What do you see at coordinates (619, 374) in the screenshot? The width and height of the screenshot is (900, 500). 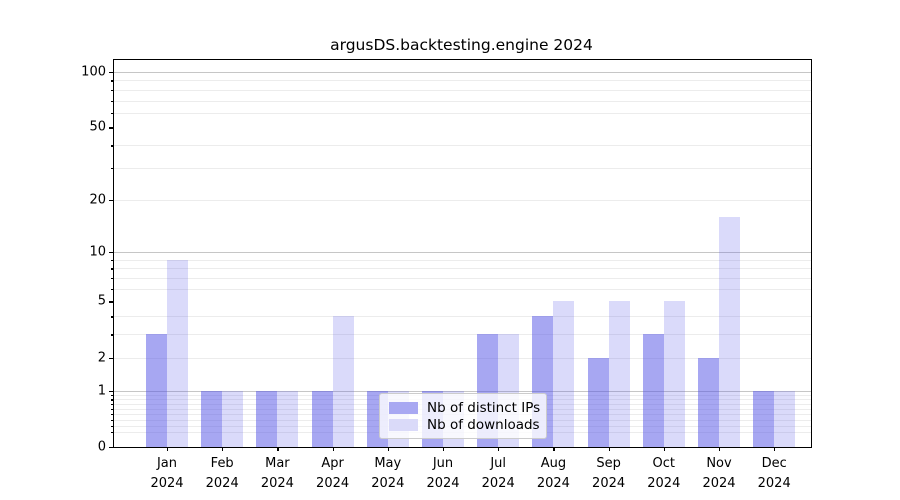 I see `bar-downloads-sep` at bounding box center [619, 374].